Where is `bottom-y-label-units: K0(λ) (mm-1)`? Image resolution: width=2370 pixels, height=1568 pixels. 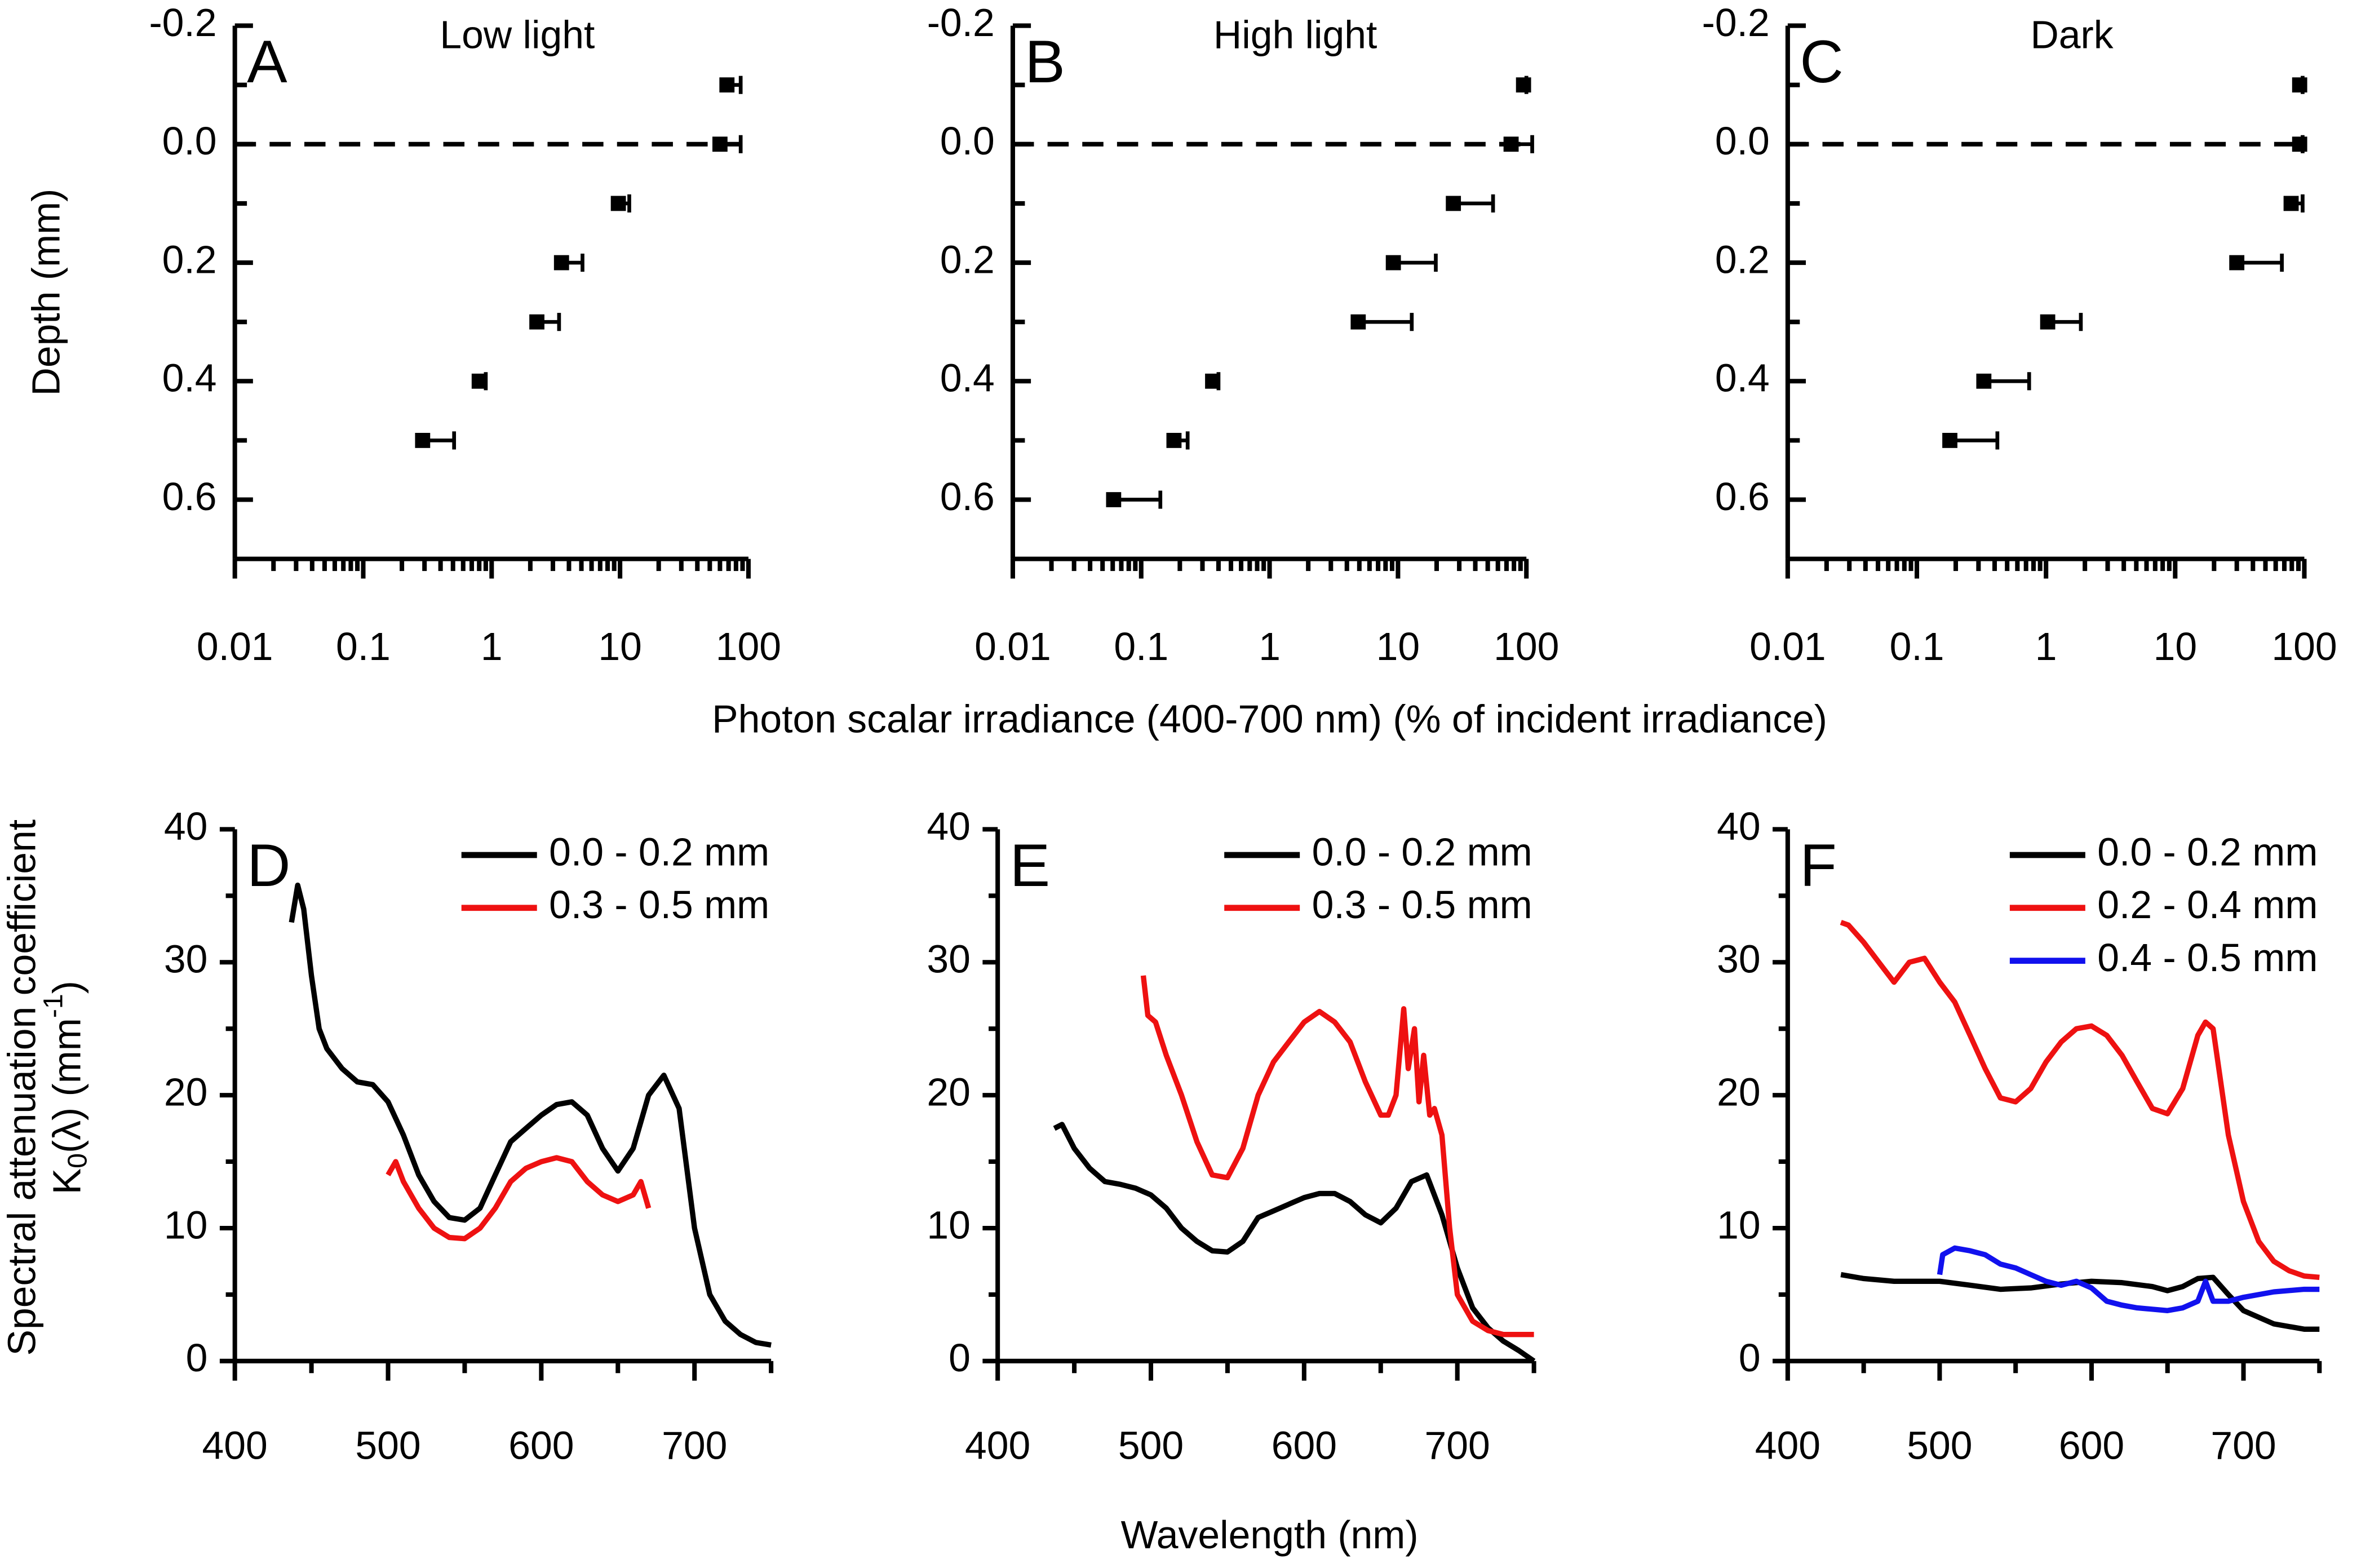
bottom-y-label-units: K0(λ) (mm-1) is located at coordinates (65, 1087).